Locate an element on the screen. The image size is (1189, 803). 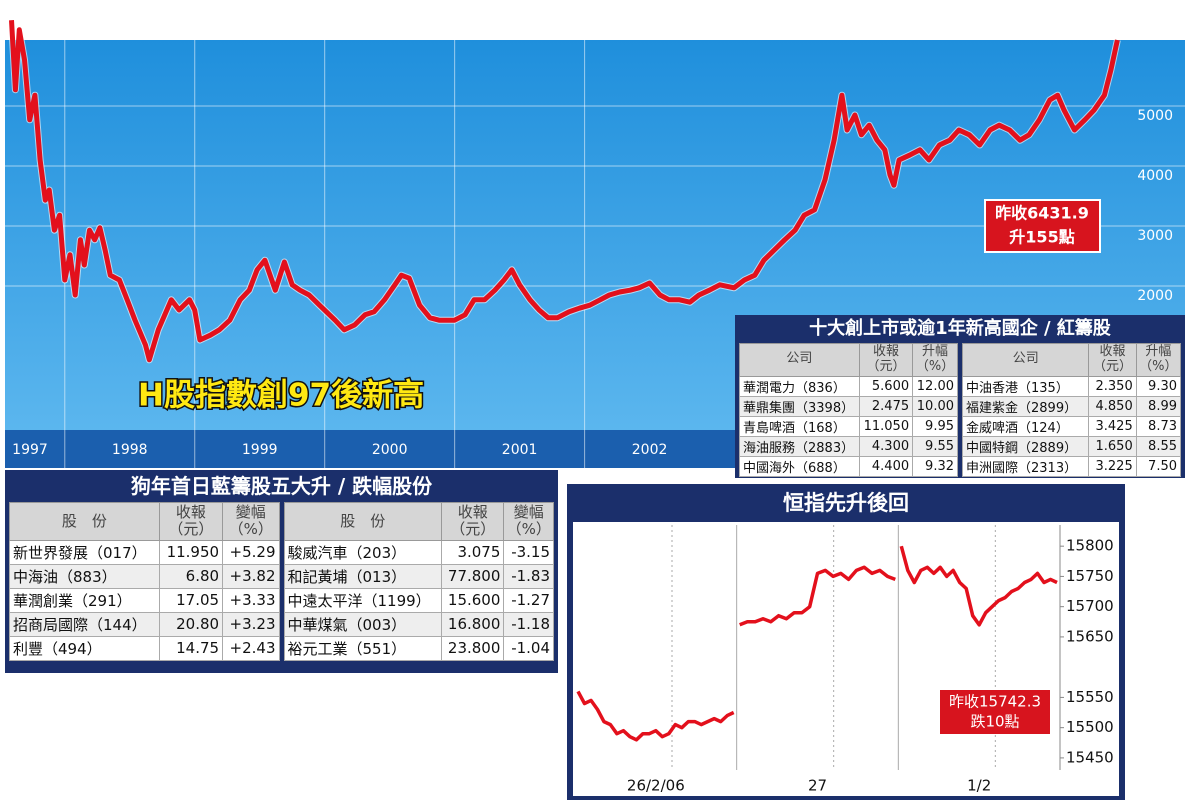
chart-title: H股指數創97後新高 is located at coordinates (281, 396).